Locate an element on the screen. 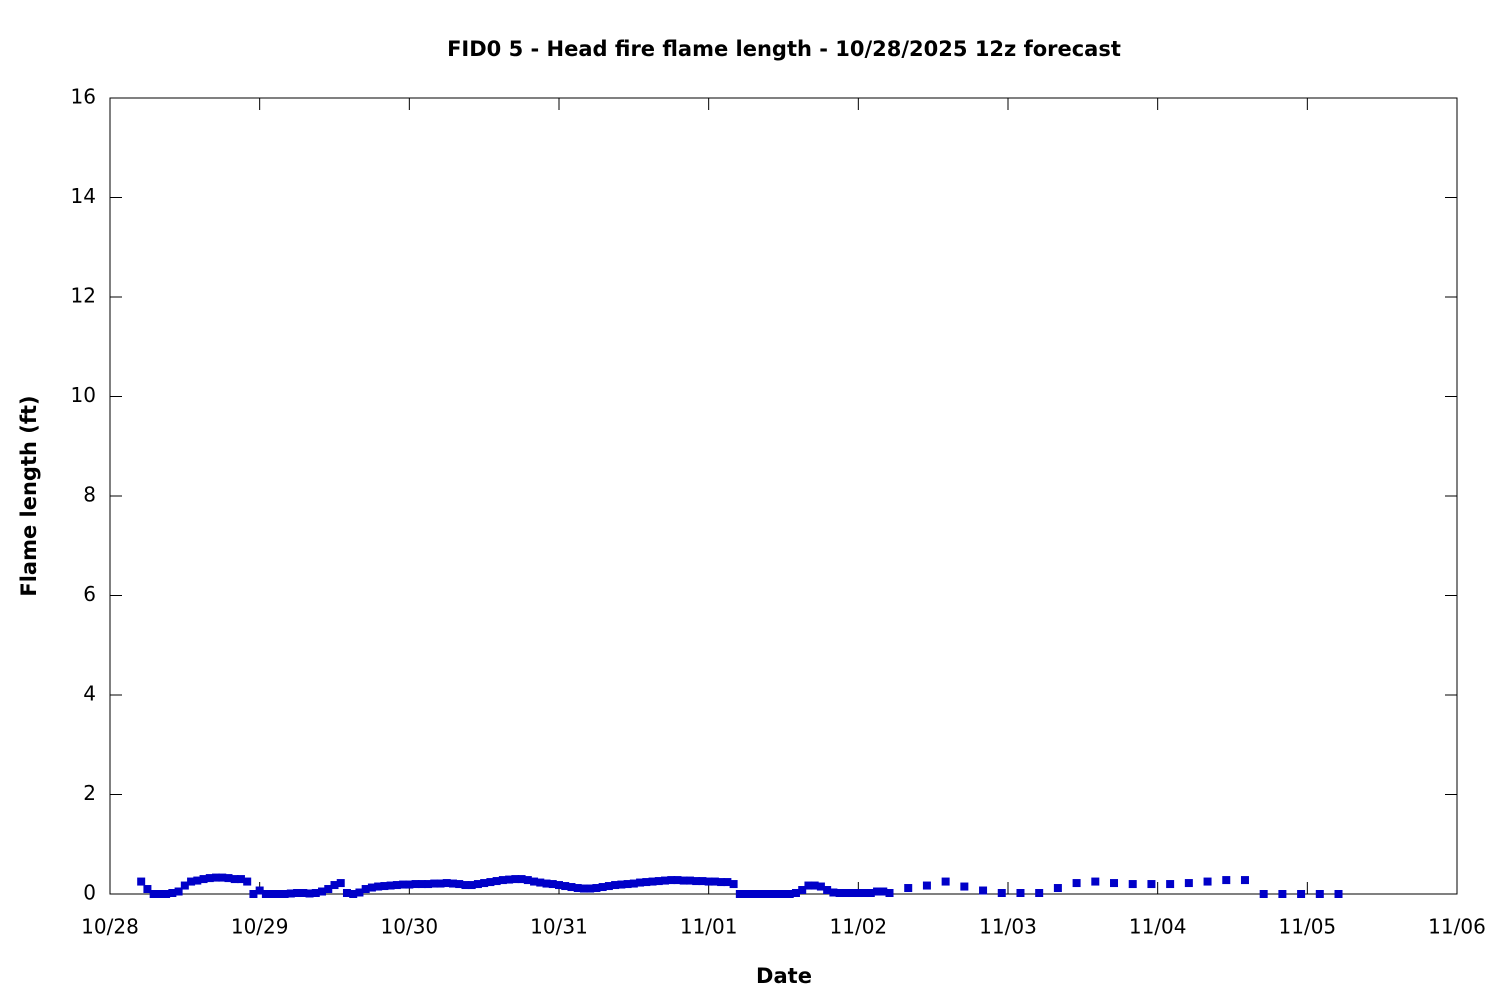 The image size is (1500, 1000). y-tick-label: 14 is located at coordinates (83, 196).